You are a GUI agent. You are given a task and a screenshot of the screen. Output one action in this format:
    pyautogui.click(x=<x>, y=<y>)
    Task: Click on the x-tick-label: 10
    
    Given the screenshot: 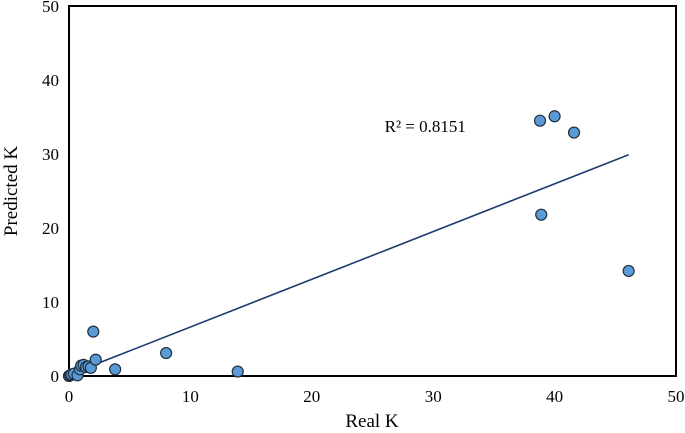 What is the action you would take?
    pyautogui.click(x=190, y=396)
    